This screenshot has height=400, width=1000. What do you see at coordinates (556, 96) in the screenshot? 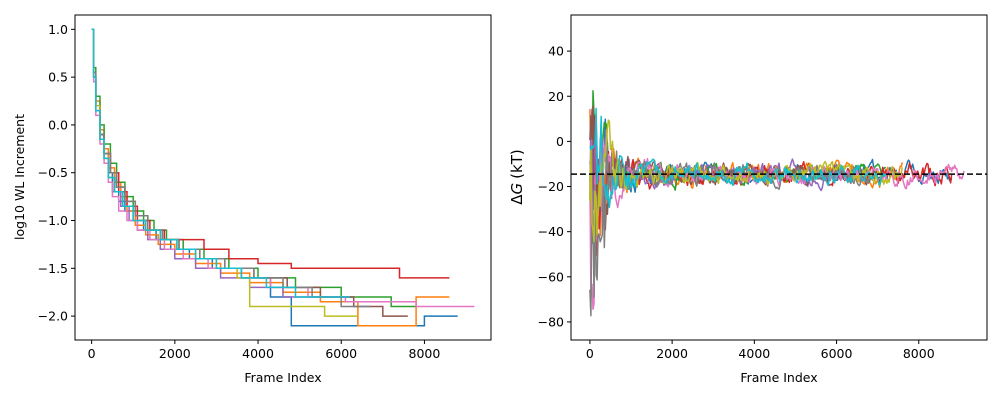
I see `y-tick-label: 20` at bounding box center [556, 96].